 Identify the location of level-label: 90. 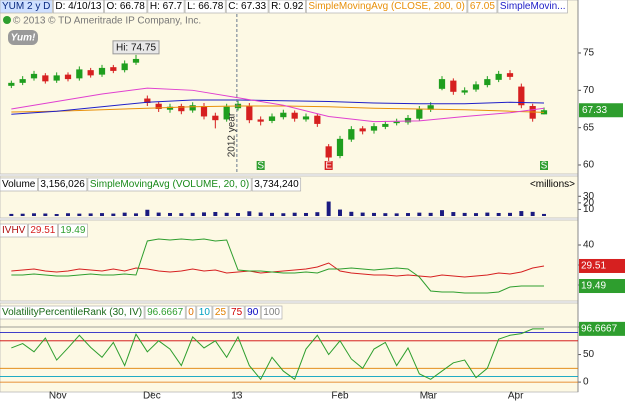
(253, 312).